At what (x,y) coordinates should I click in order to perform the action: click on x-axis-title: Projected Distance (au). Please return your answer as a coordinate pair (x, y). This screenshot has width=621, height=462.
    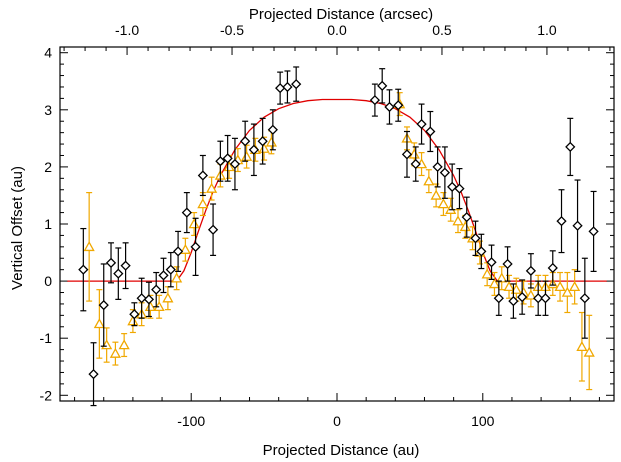
    Looking at the image, I should click on (341, 450).